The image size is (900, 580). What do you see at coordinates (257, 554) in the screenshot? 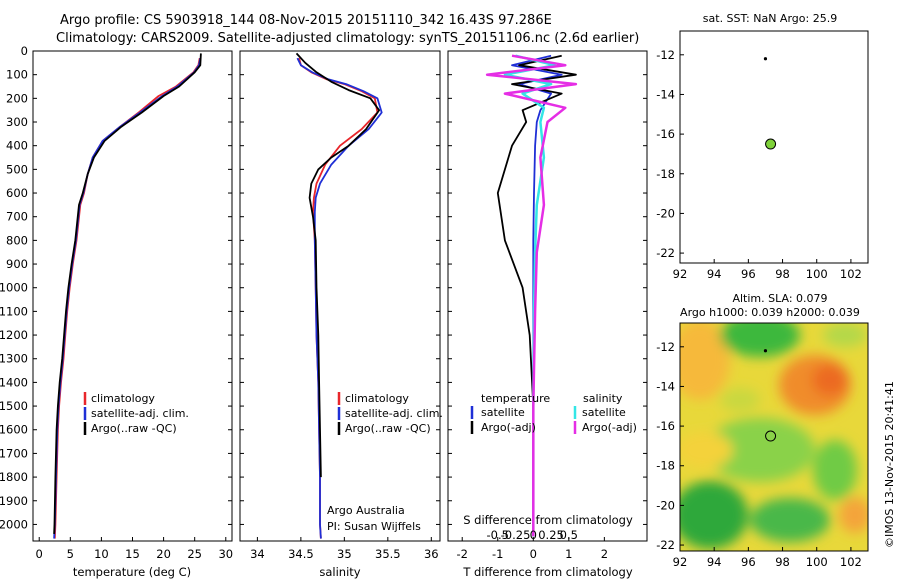
I see `x-tick-label: 34` at bounding box center [257, 554].